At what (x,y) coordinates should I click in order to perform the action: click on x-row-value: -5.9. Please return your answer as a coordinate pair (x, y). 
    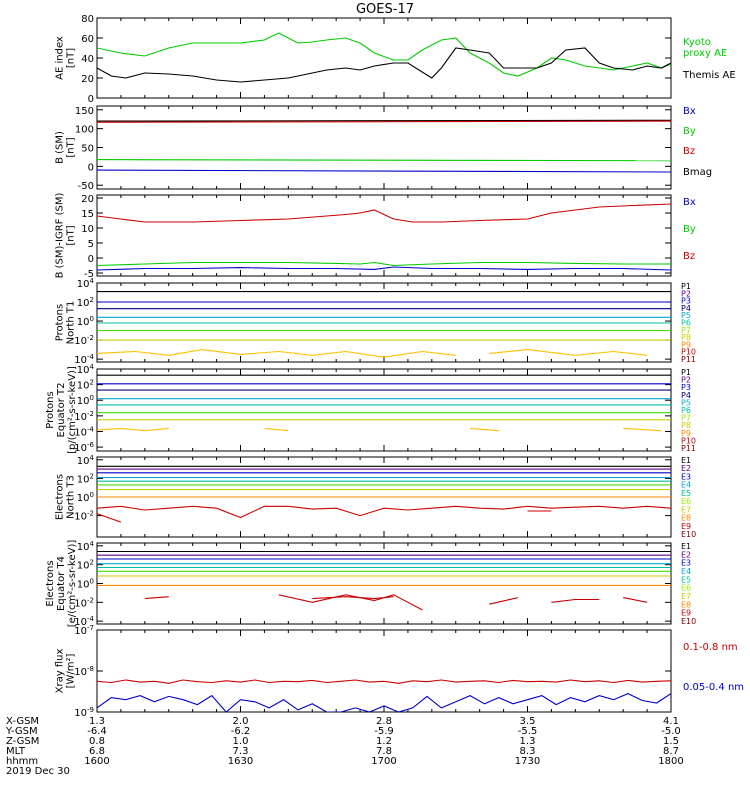
    Looking at the image, I should click on (384, 731).